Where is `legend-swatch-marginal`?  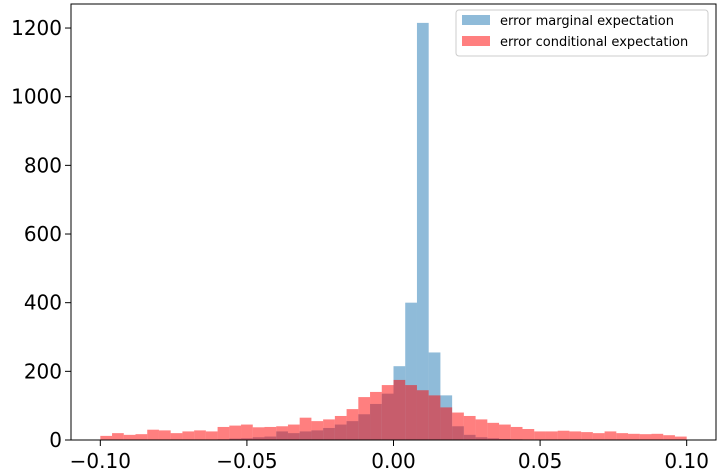 legend-swatch-marginal is located at coordinates (476, 20).